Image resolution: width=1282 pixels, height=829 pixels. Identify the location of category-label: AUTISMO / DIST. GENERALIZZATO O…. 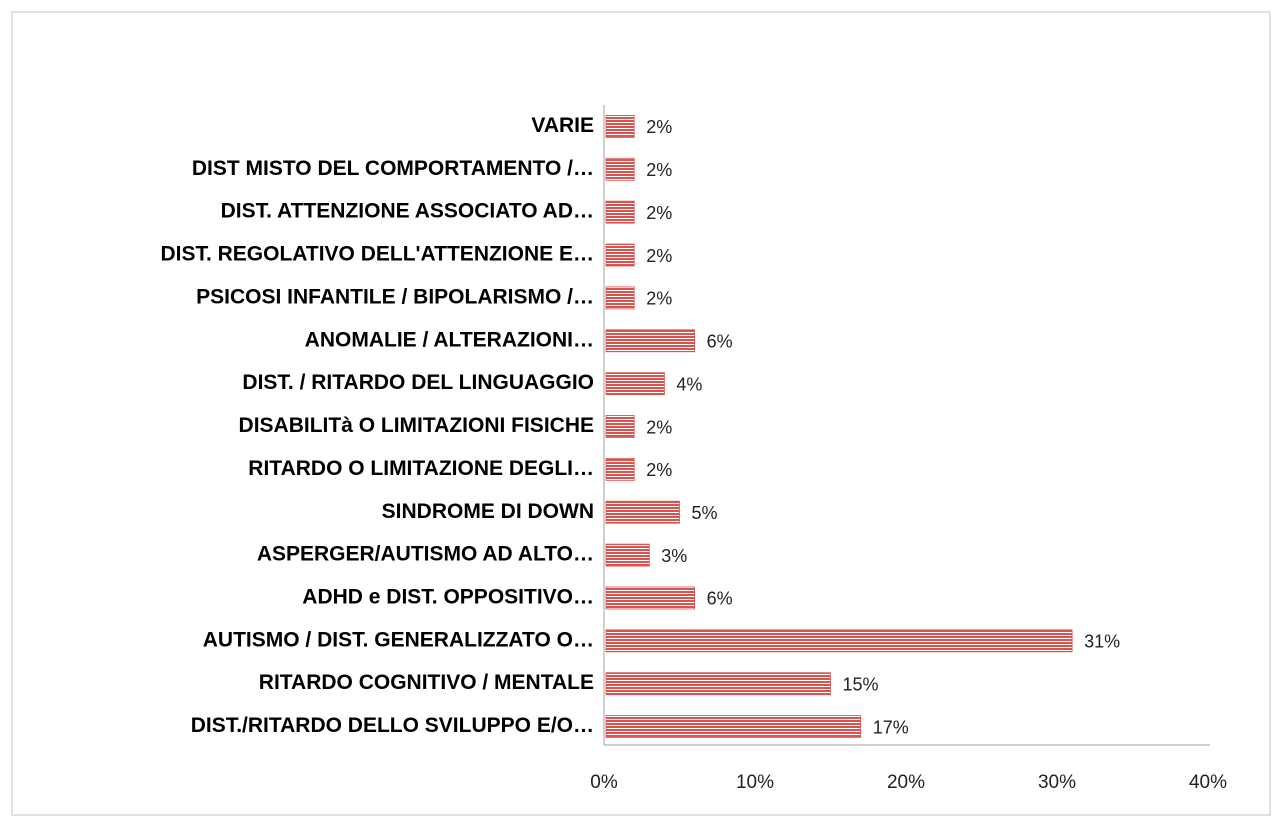
(398, 639).